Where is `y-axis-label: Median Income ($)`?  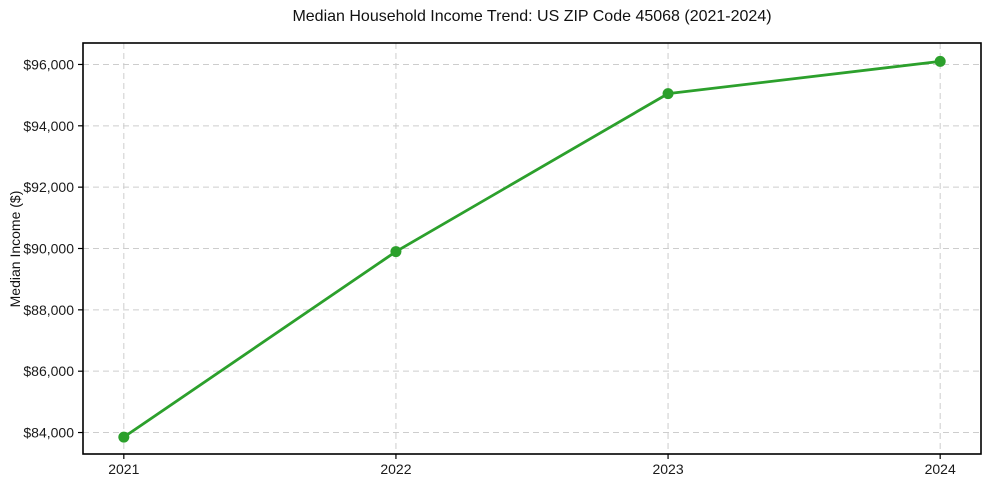
y-axis-label: Median Income ($) is located at coordinates (15, 249).